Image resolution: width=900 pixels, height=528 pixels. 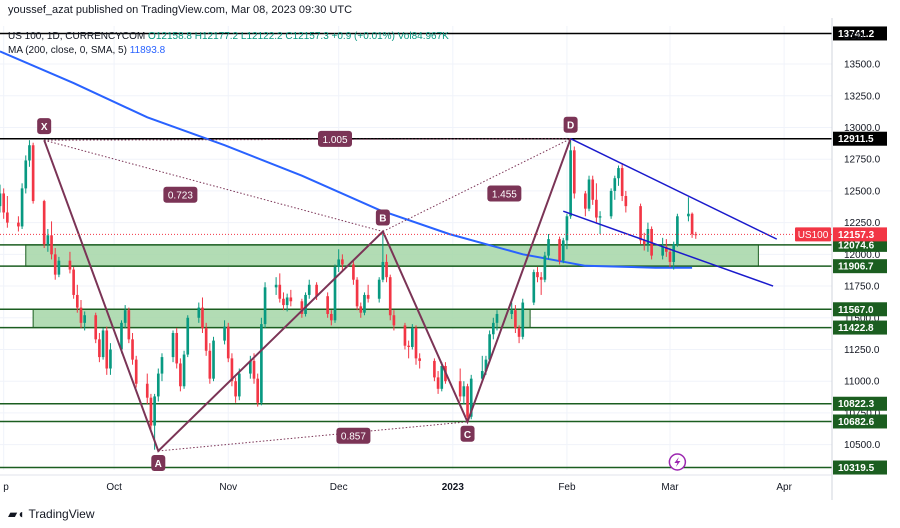 I want to click on ratio-label: 0.723, so click(x=180, y=196).